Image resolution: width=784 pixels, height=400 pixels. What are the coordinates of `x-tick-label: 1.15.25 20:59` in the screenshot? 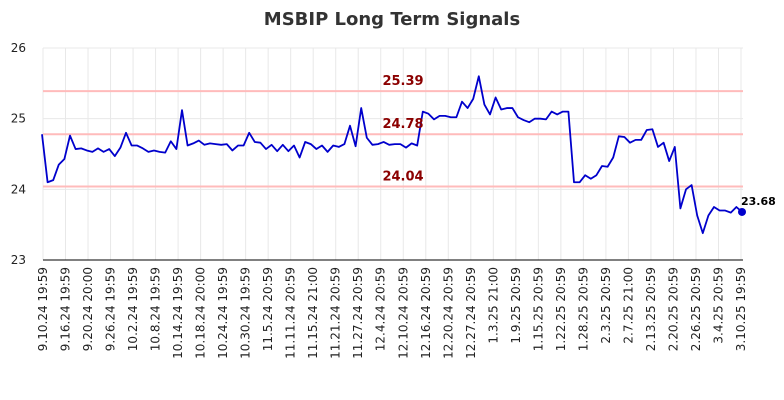 It's located at (538, 309).